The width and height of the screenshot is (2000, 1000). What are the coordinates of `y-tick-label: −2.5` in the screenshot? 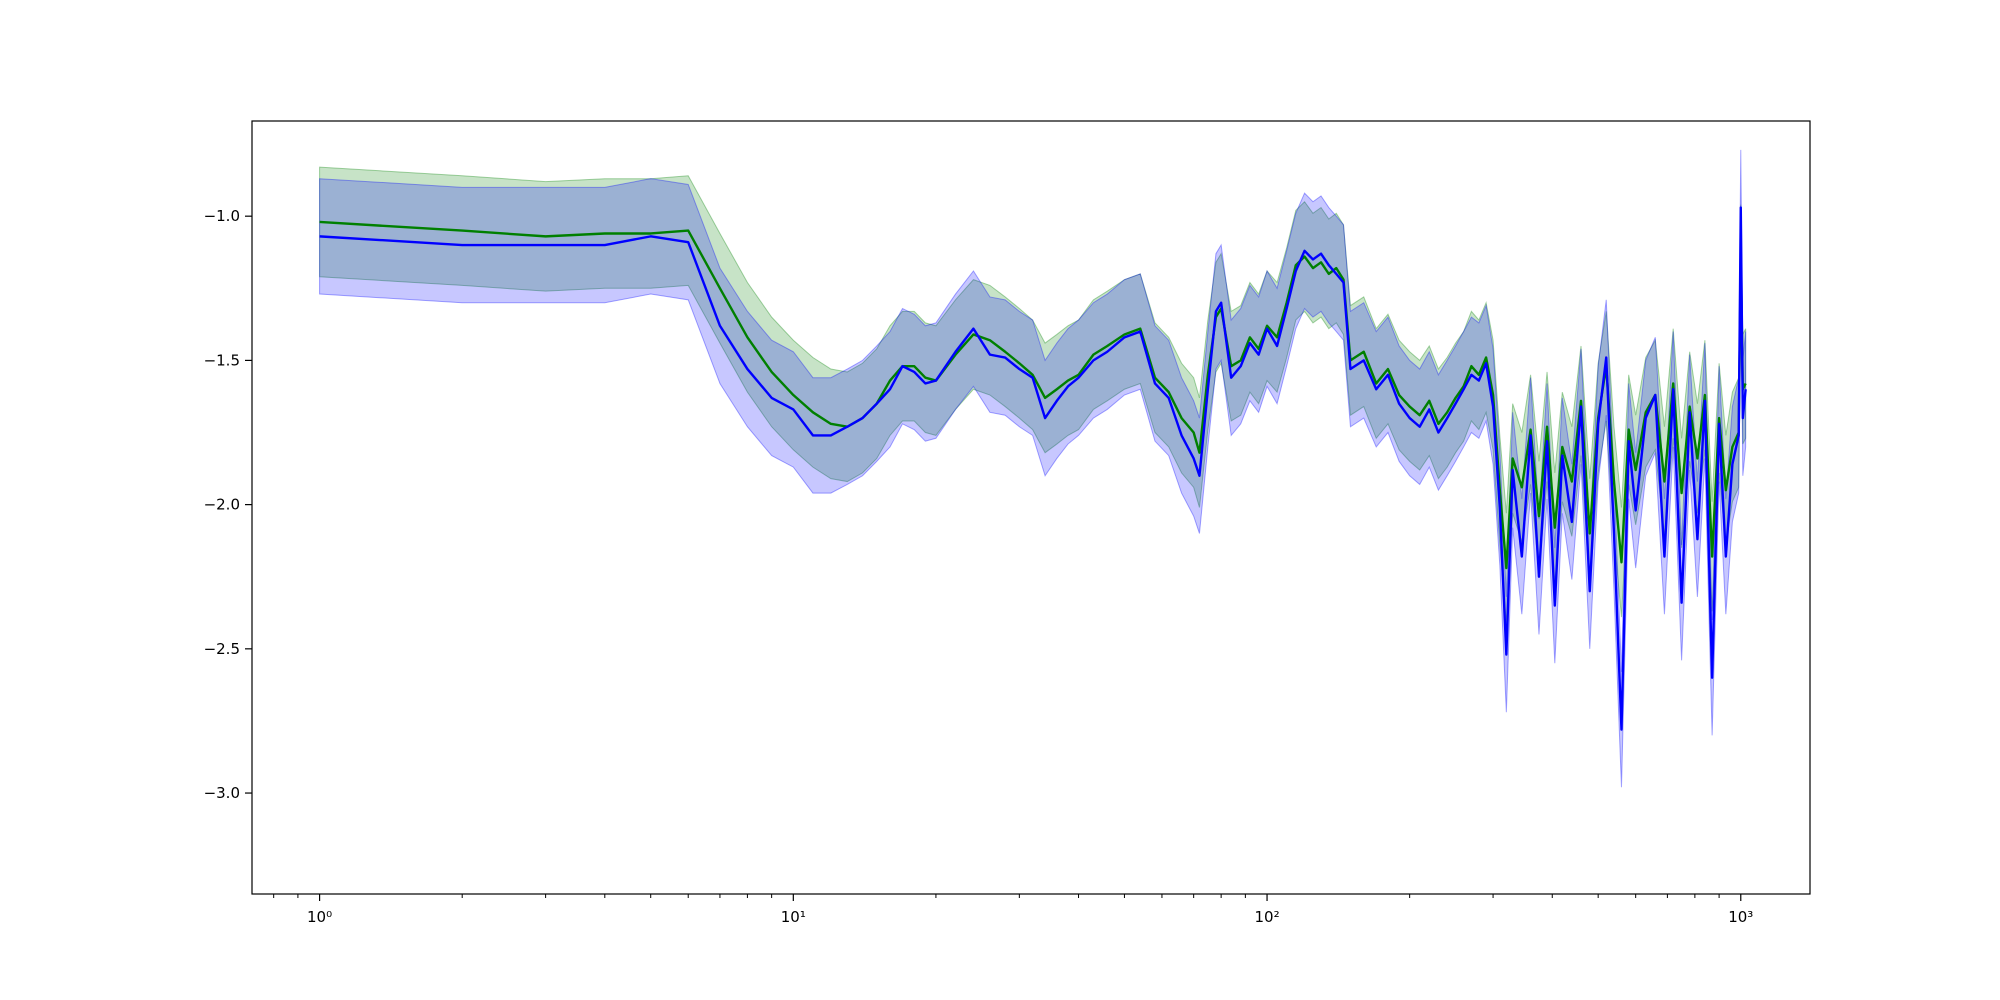 It's located at (222, 649).